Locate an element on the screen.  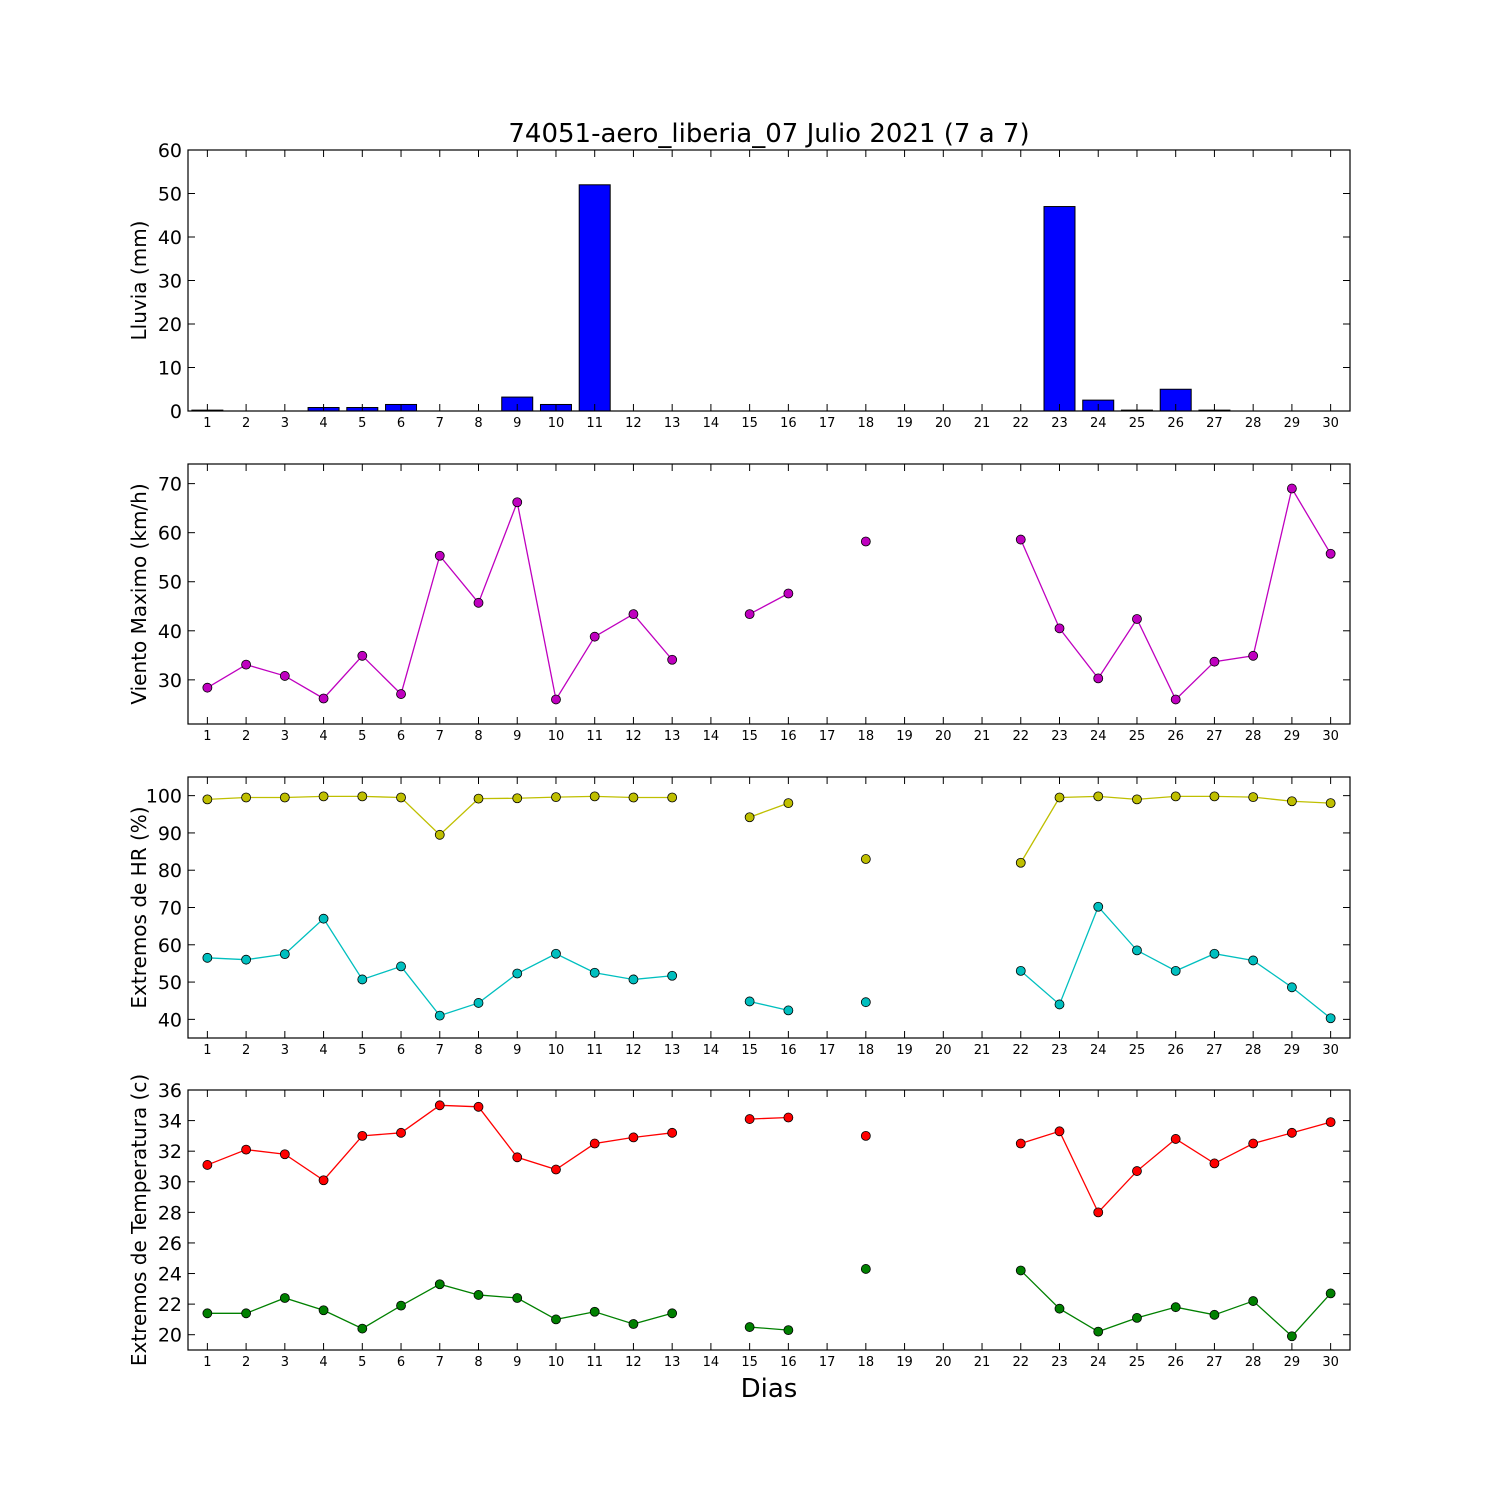
y-axis-label: Lluvia (mm) is located at coordinates (139, 281).